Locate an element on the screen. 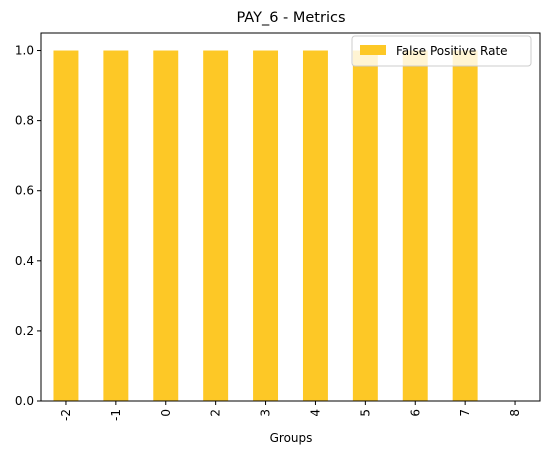  legend-label: False Positive Rate is located at coordinates (452, 51).